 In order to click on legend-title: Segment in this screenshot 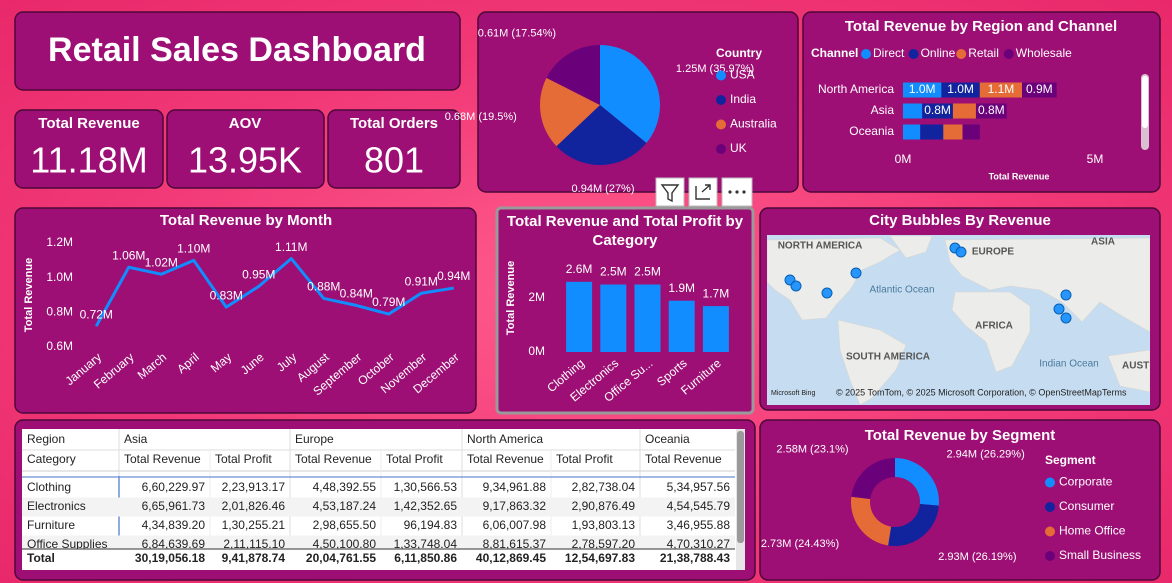, I will do `click(1070, 460)`.